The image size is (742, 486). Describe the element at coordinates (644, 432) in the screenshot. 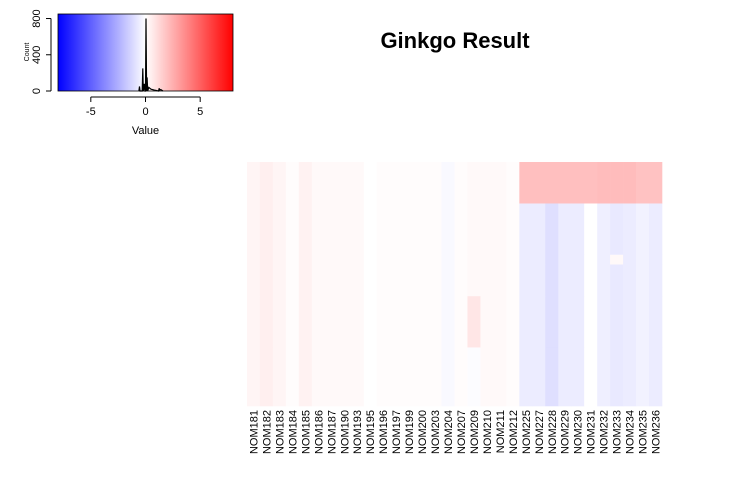

I see `column-label: NOM235` at that location.